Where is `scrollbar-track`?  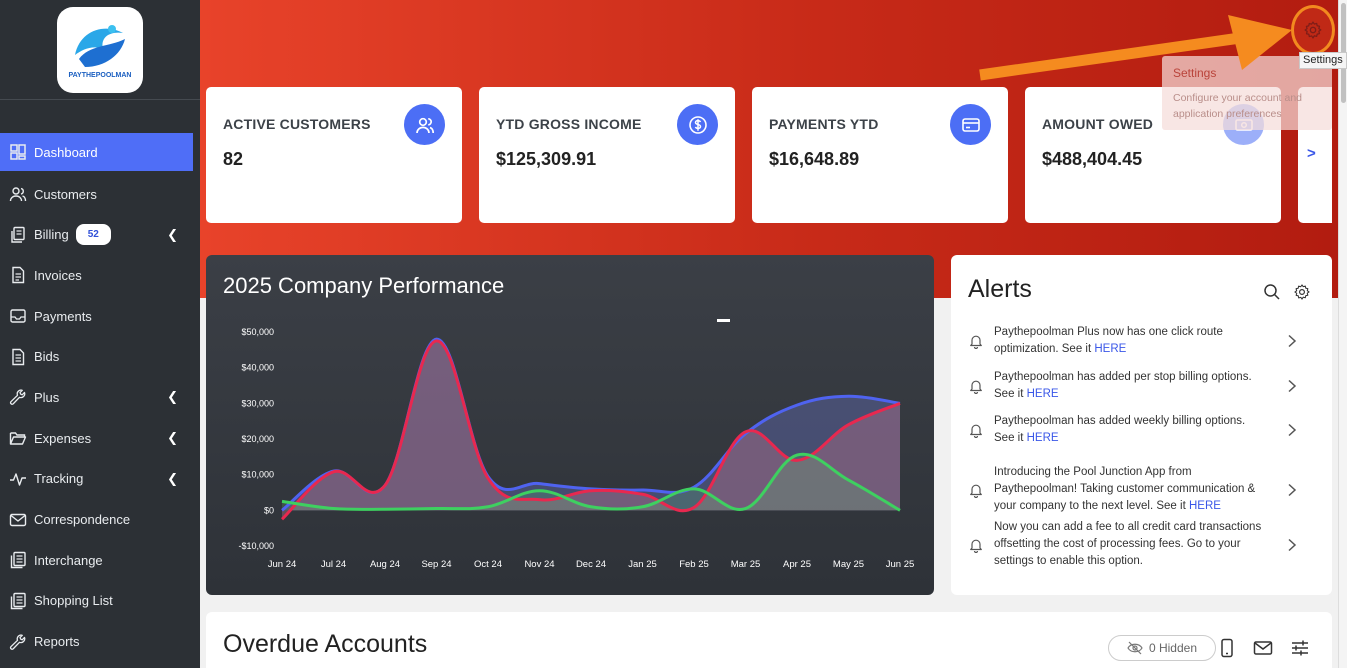 scrollbar-track is located at coordinates (1342, 334).